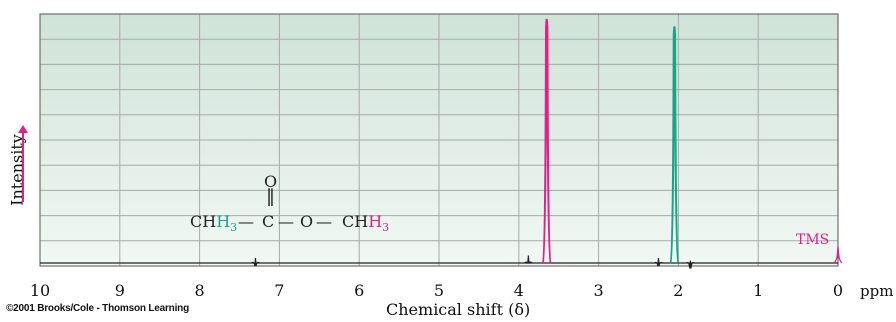 The height and width of the screenshot is (322, 896). I want to click on ester-oxygen: O, so click(307, 221).